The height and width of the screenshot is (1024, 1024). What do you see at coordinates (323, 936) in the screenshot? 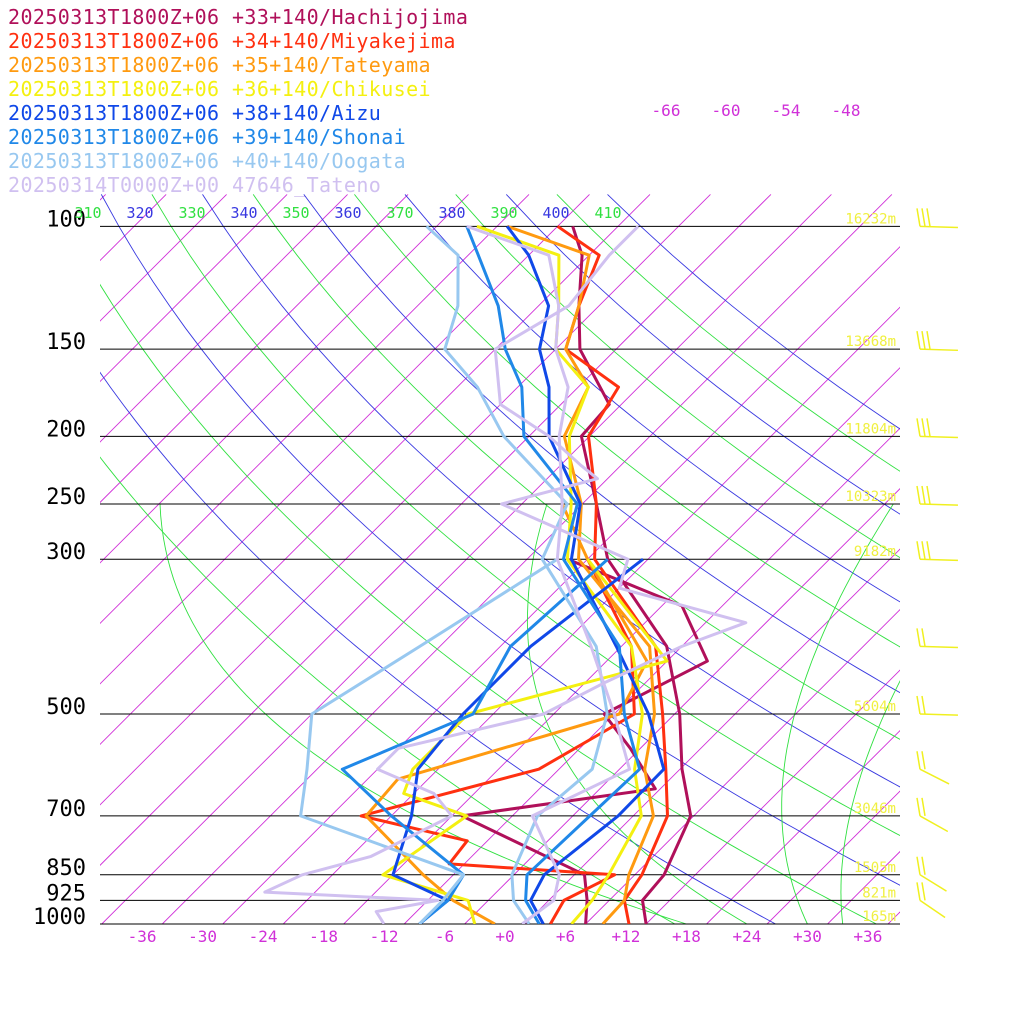
I see `temperature-tick-label: -18` at bounding box center [323, 936].